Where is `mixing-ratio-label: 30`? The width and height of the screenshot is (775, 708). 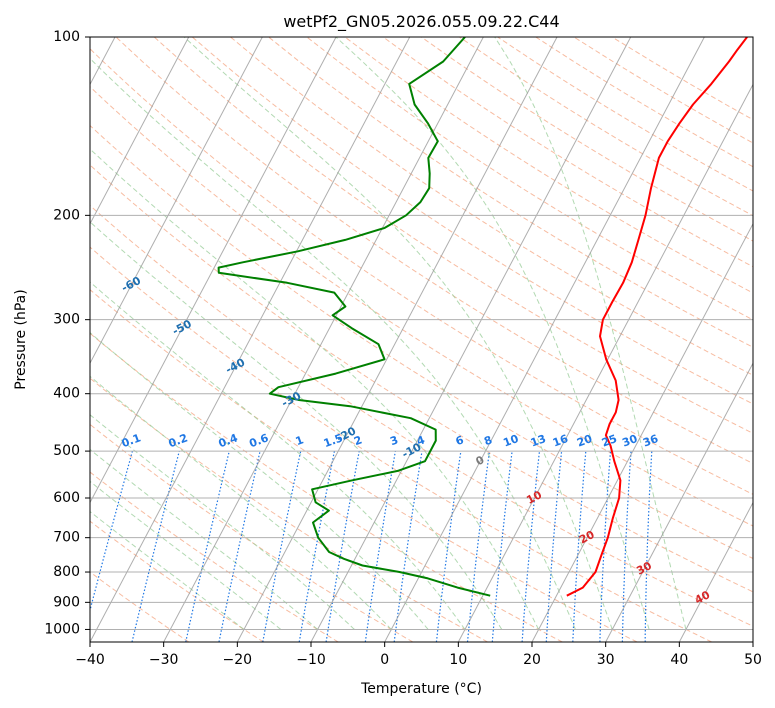 mixing-ratio-label: 30 is located at coordinates (629, 441).